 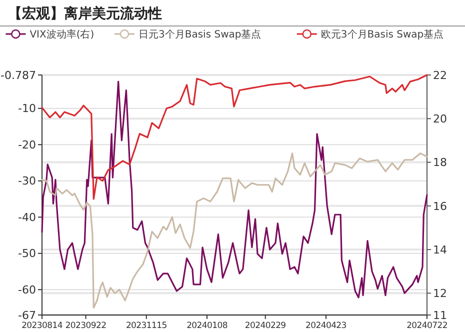 I want to click on y2-tick-label: 20, so click(x=440, y=119).